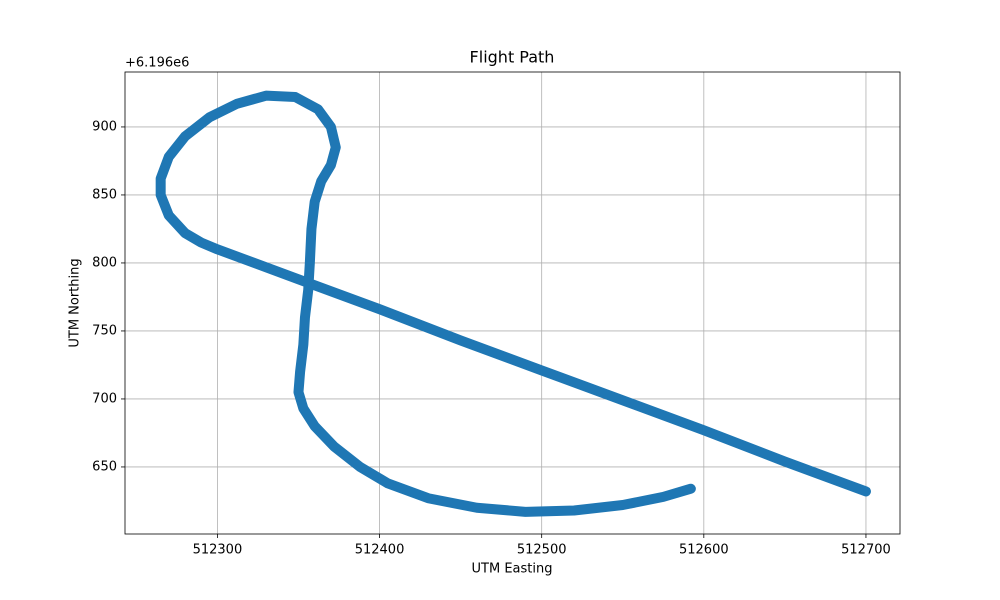 This screenshot has width=1000, height=600. I want to click on y-tick-label: 800, so click(104, 262).